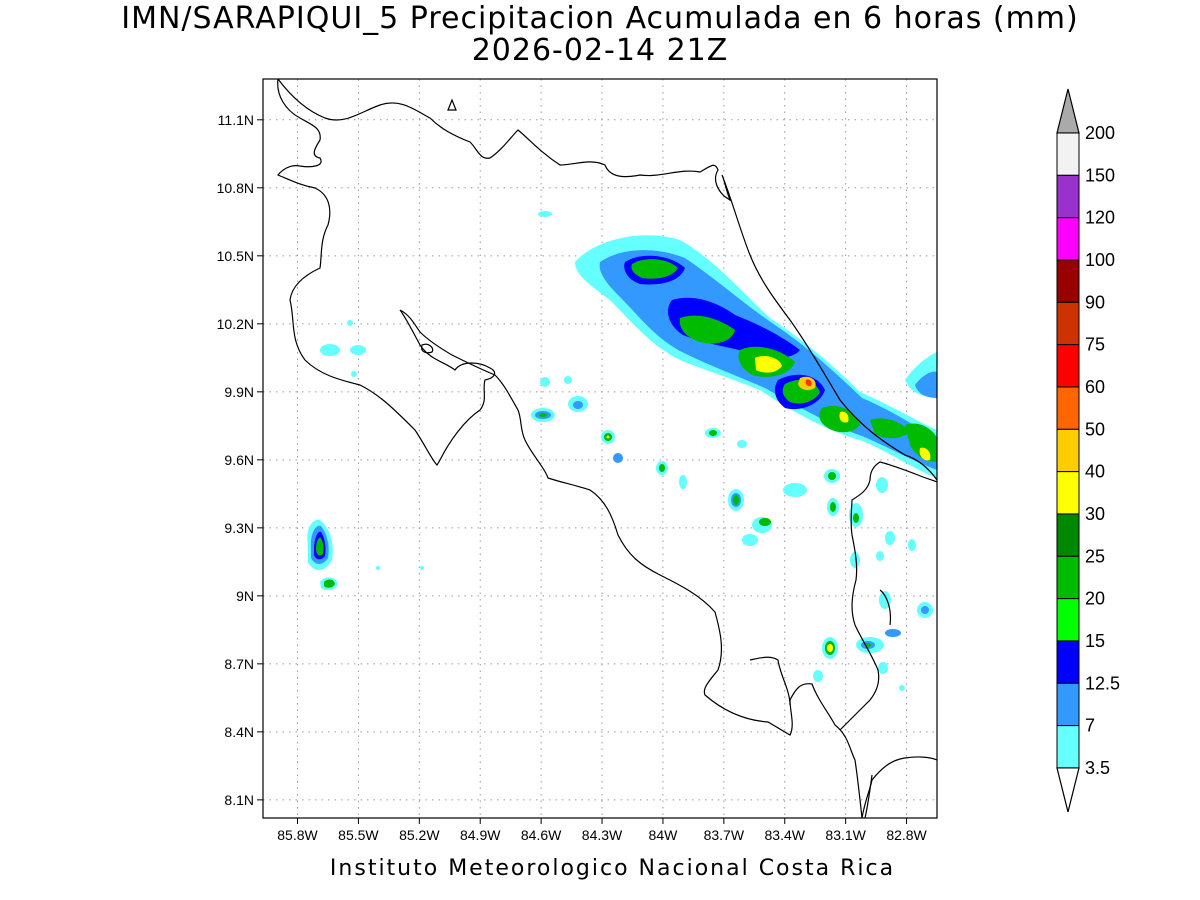 Image resolution: width=1200 pixels, height=900 pixels. I want to click on y-tick-label: 9.3N, so click(239, 528).